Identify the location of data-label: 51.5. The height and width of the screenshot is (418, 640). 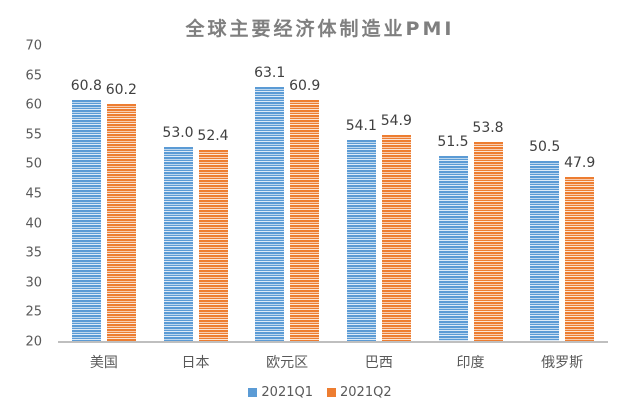
(453, 141).